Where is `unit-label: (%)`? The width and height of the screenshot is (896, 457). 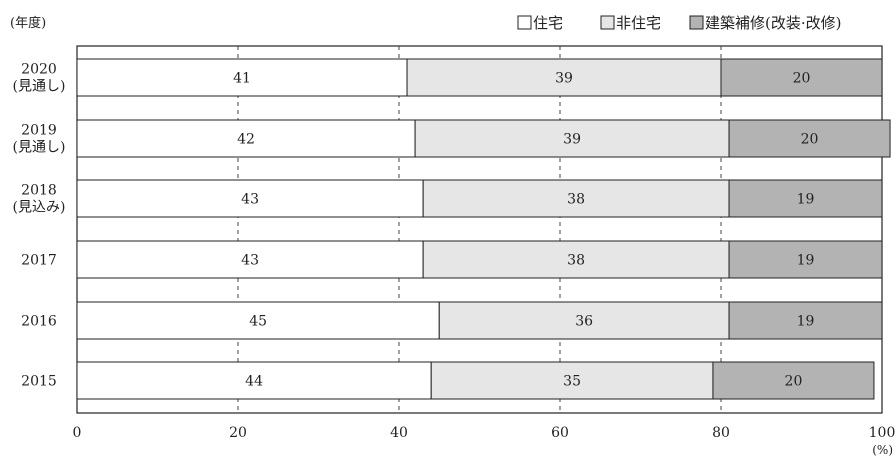 unit-label: (%) is located at coordinates (882, 450).